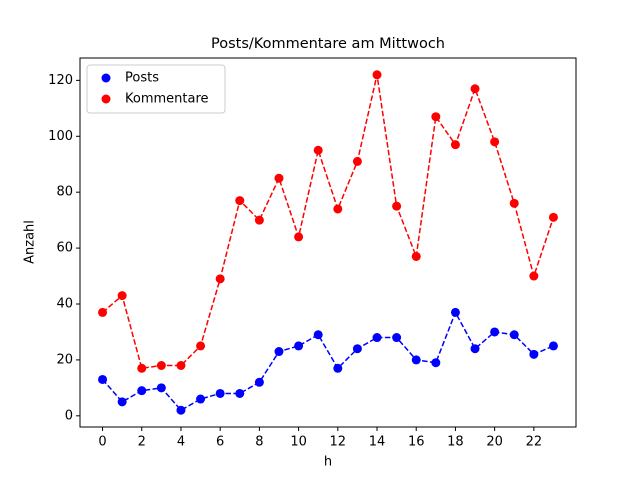  I want to click on y-tick-label: 20, so click(64, 359).